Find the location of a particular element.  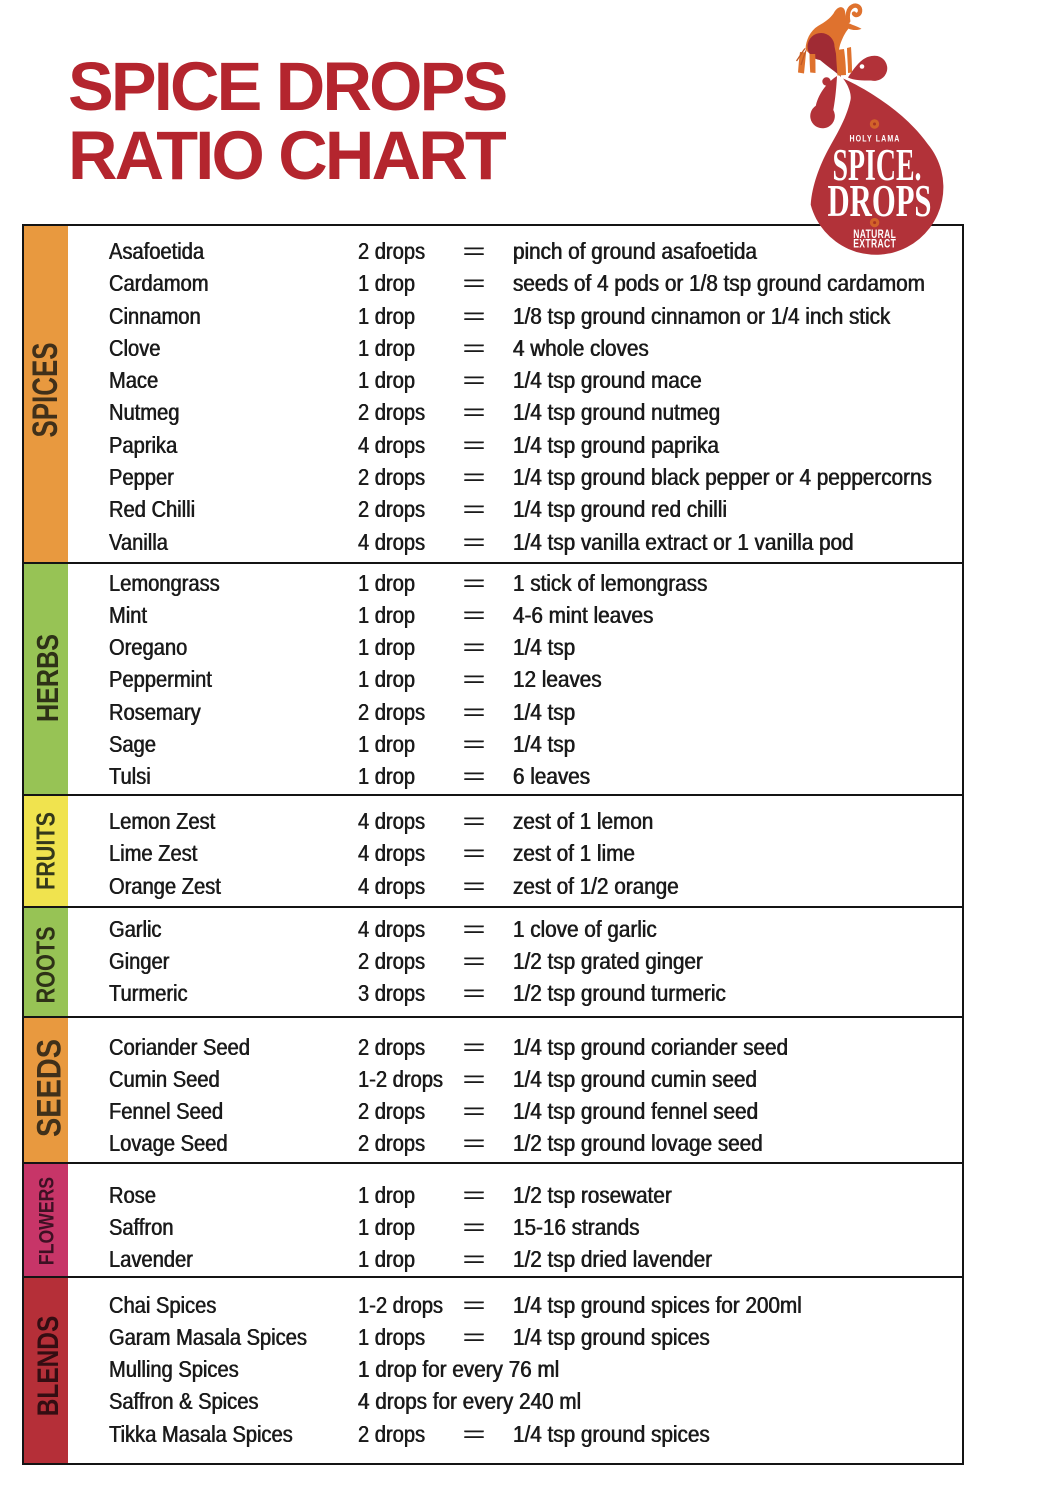

svg-text: EXTRACT is located at coordinates (874, 245).